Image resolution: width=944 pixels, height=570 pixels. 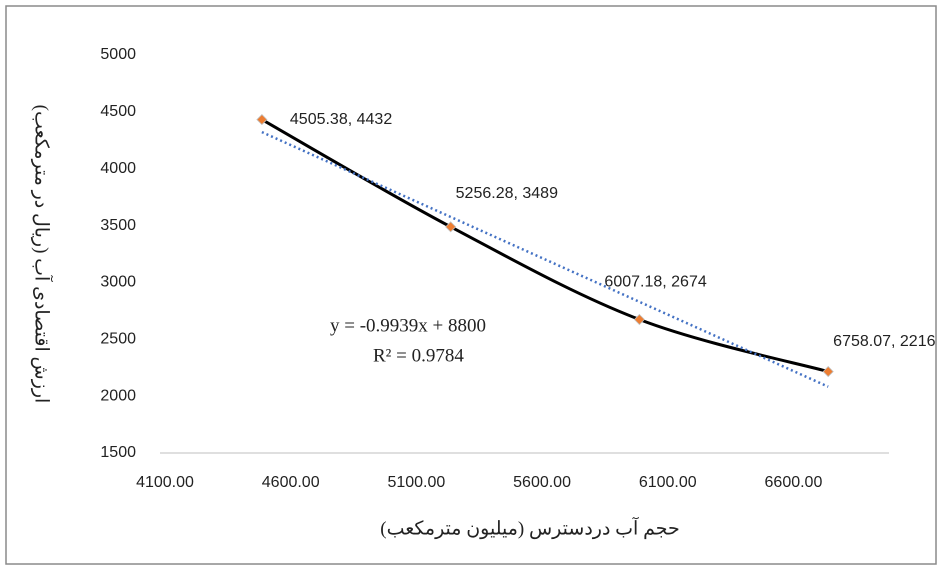 What do you see at coordinates (668, 482) in the screenshot?
I see `x-tick-label: 6100.00` at bounding box center [668, 482].